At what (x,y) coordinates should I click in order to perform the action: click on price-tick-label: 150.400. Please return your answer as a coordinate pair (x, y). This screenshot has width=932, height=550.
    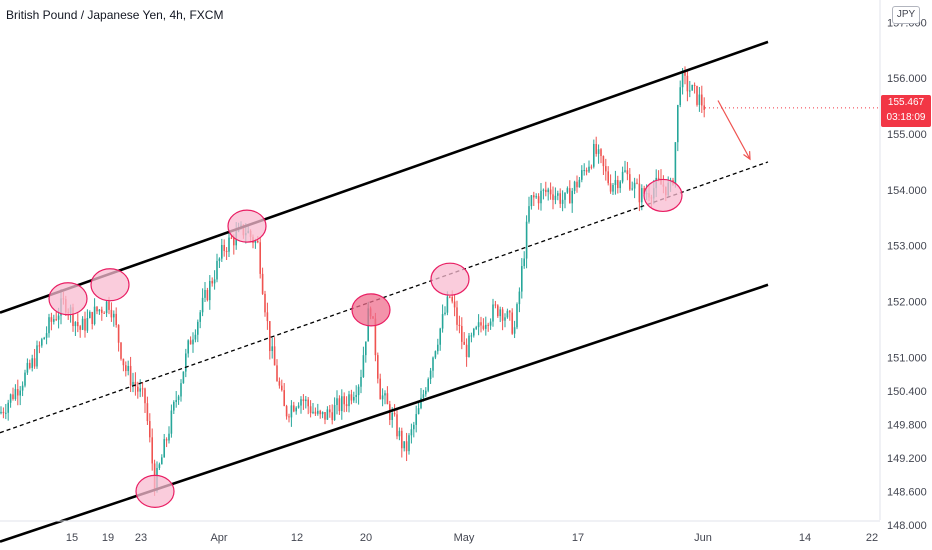
    Looking at the image, I should click on (907, 392).